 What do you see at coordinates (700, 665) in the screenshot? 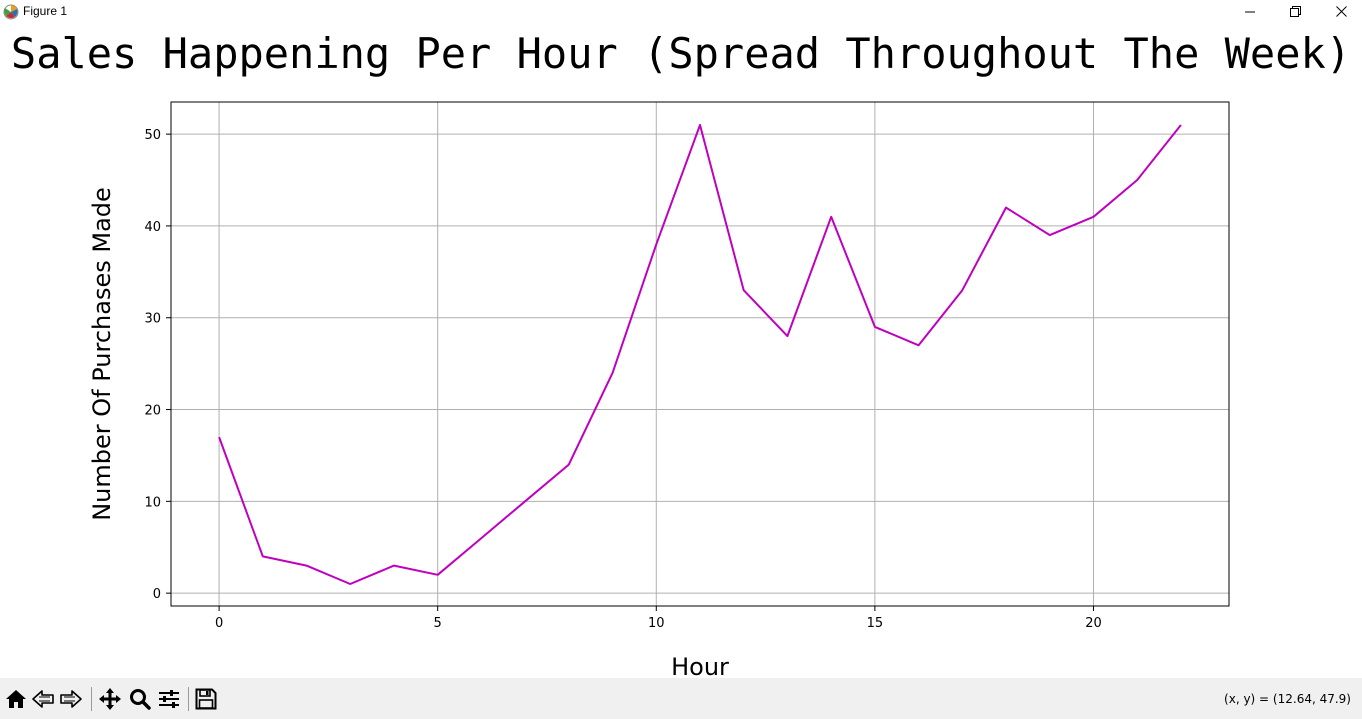
I see `x-axis-label: Hour` at bounding box center [700, 665].